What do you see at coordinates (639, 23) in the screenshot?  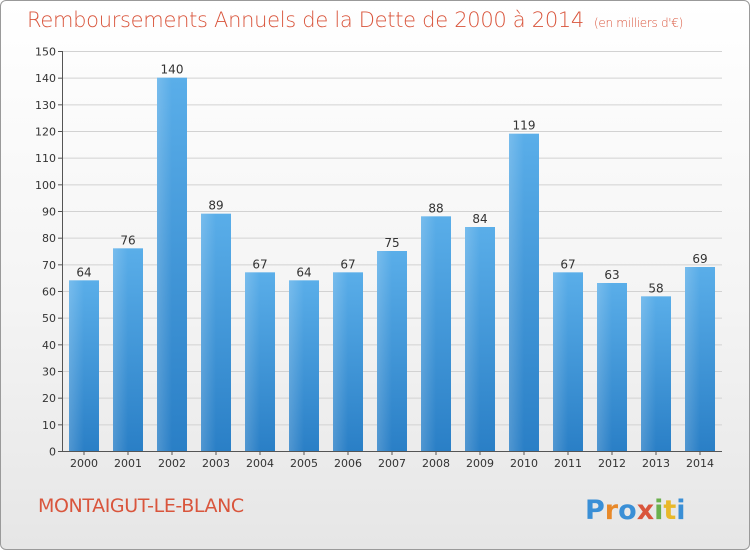 I see `chart-unit: (en milliers d'€)` at bounding box center [639, 23].